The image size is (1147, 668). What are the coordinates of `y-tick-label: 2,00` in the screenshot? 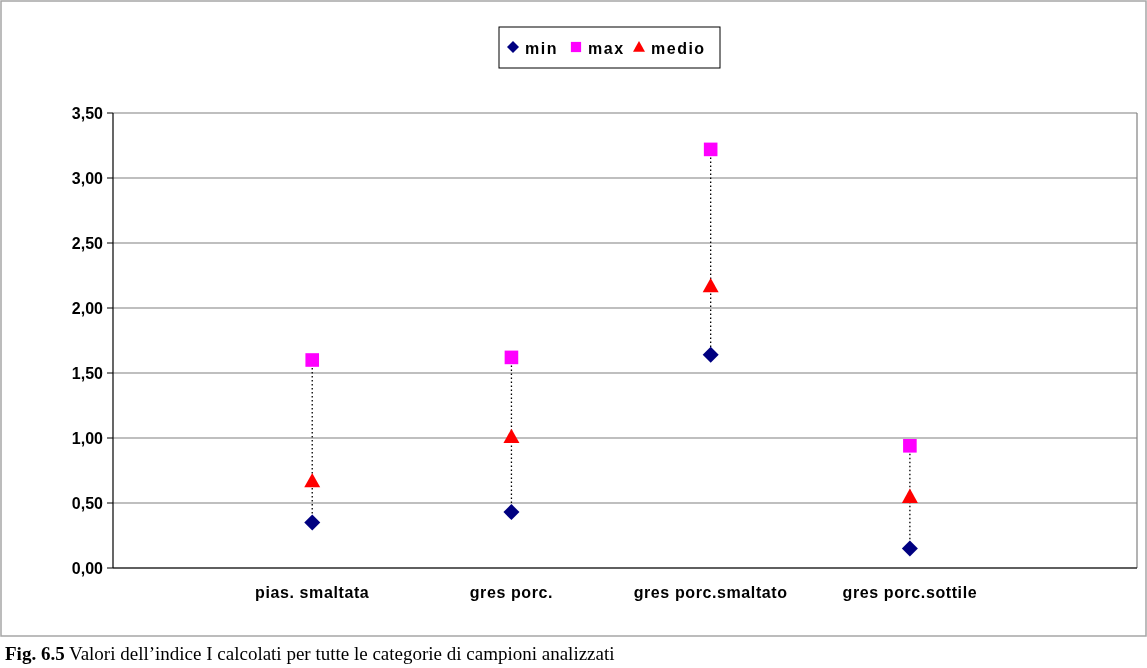 It's located at (87, 308).